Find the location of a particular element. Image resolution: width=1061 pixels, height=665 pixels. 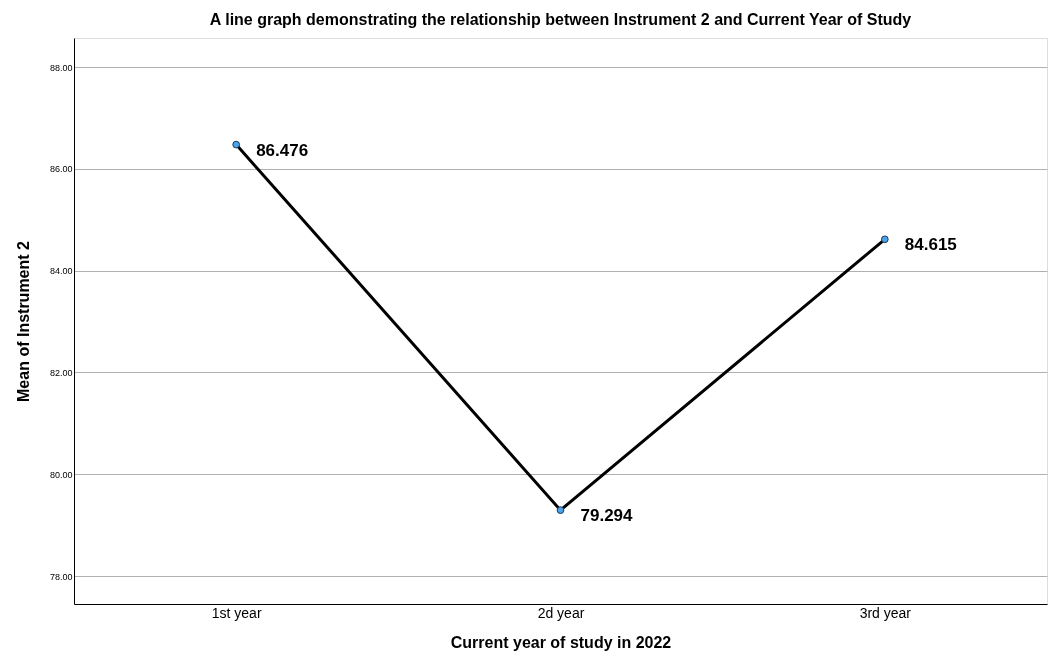

y-tick-label: 80.00 is located at coordinates (61, 474).